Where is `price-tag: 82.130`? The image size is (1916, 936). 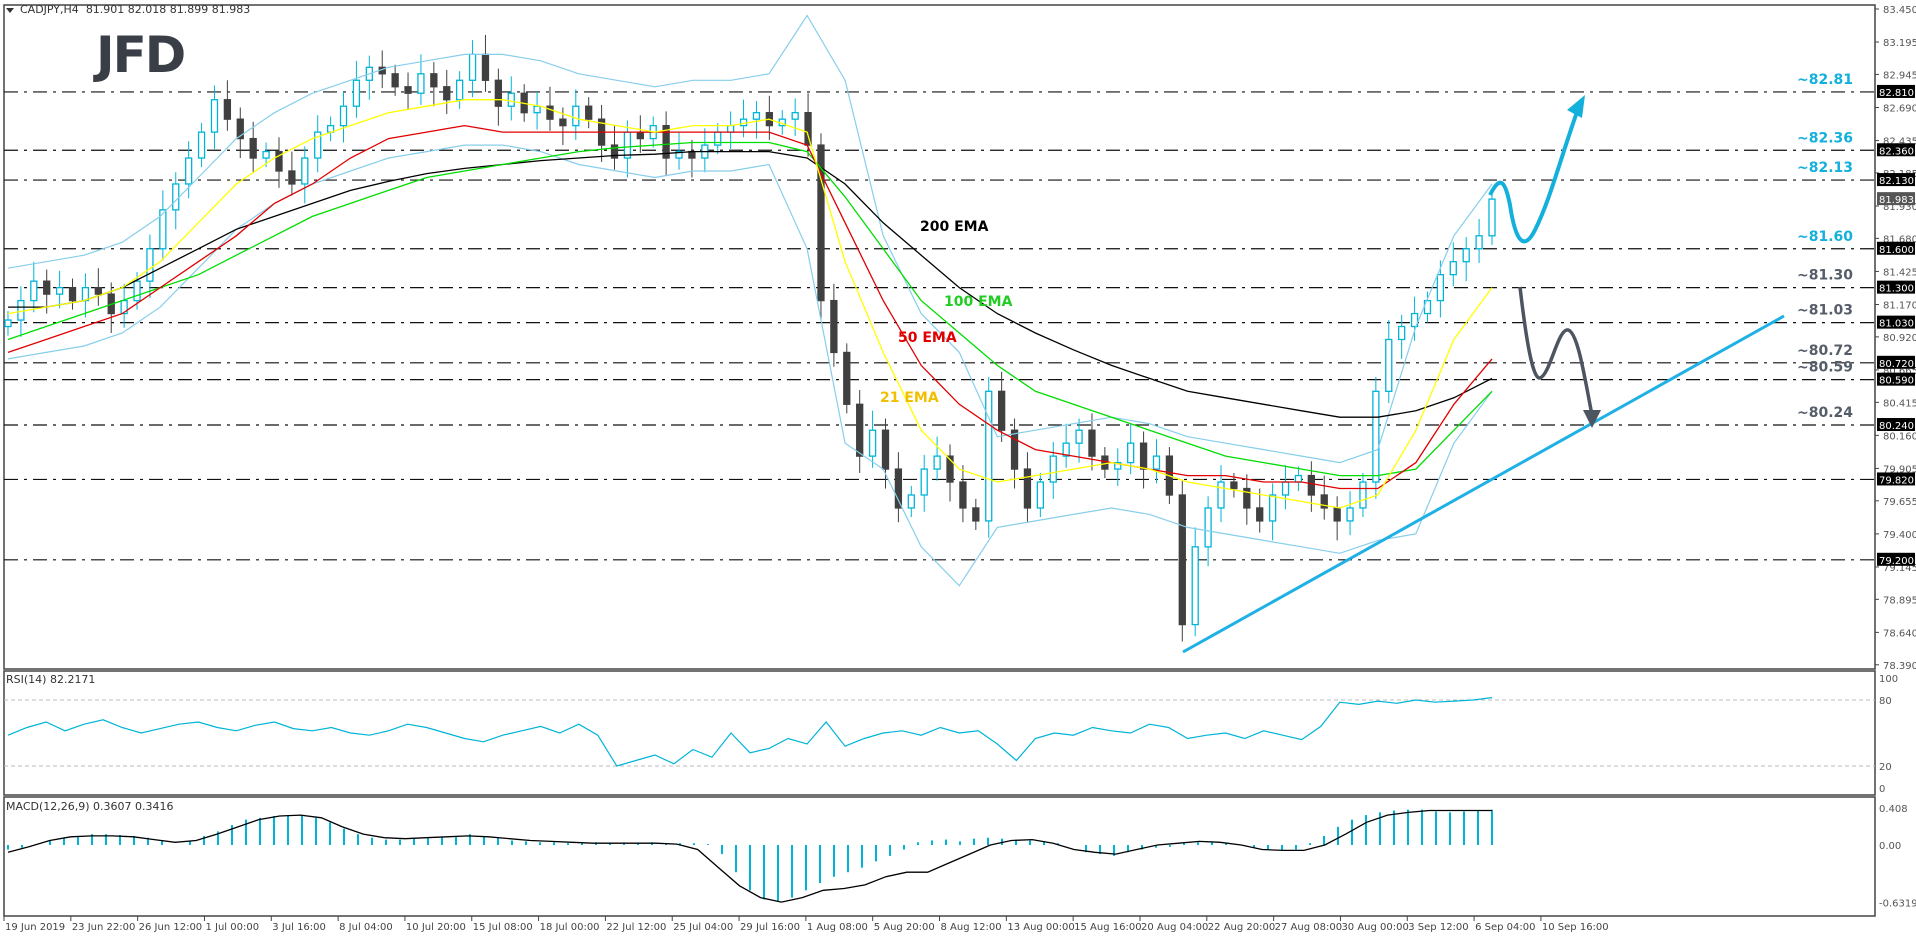 price-tag: 82.130 is located at coordinates (1896, 180).